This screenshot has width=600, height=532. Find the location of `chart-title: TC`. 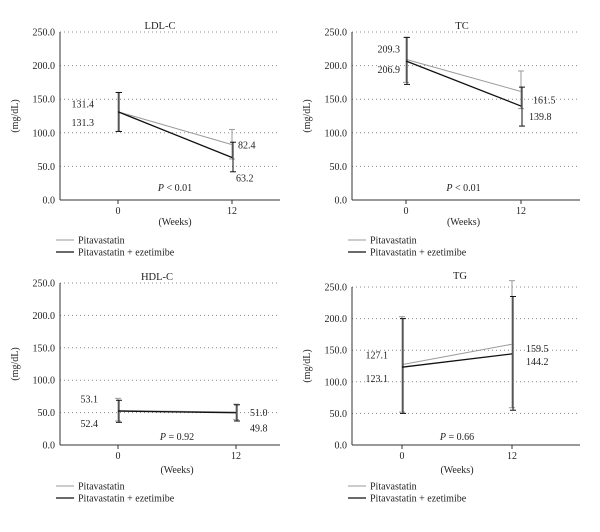

chart-title: TC is located at coordinates (461, 26).